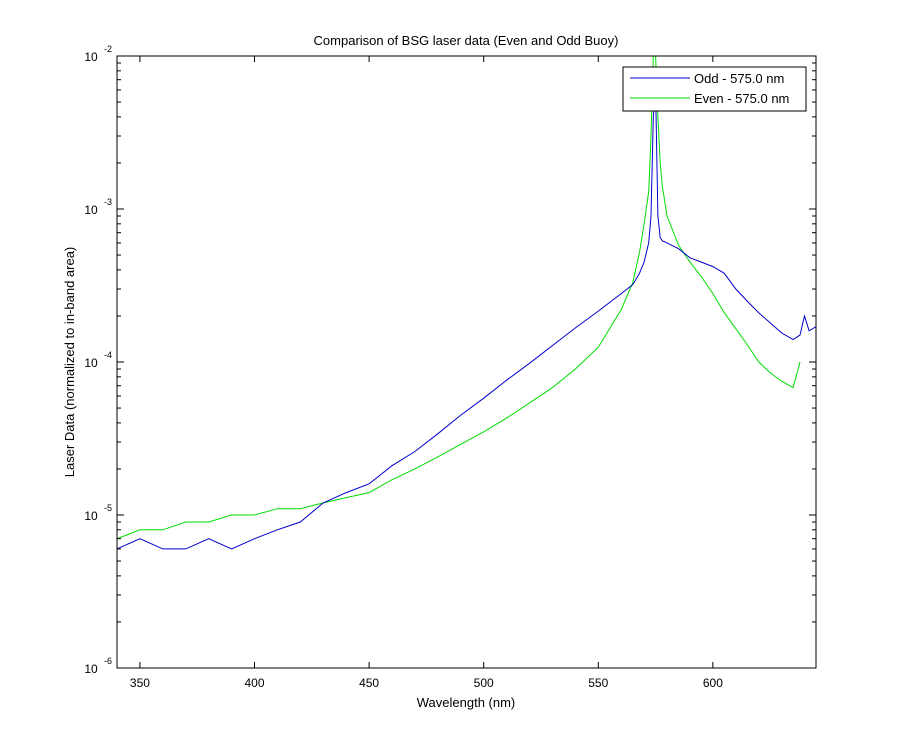 The width and height of the screenshot is (900, 750). I want to click on legend: Odd - 575.0 nm Even - 575.0 nm, so click(714, 89).